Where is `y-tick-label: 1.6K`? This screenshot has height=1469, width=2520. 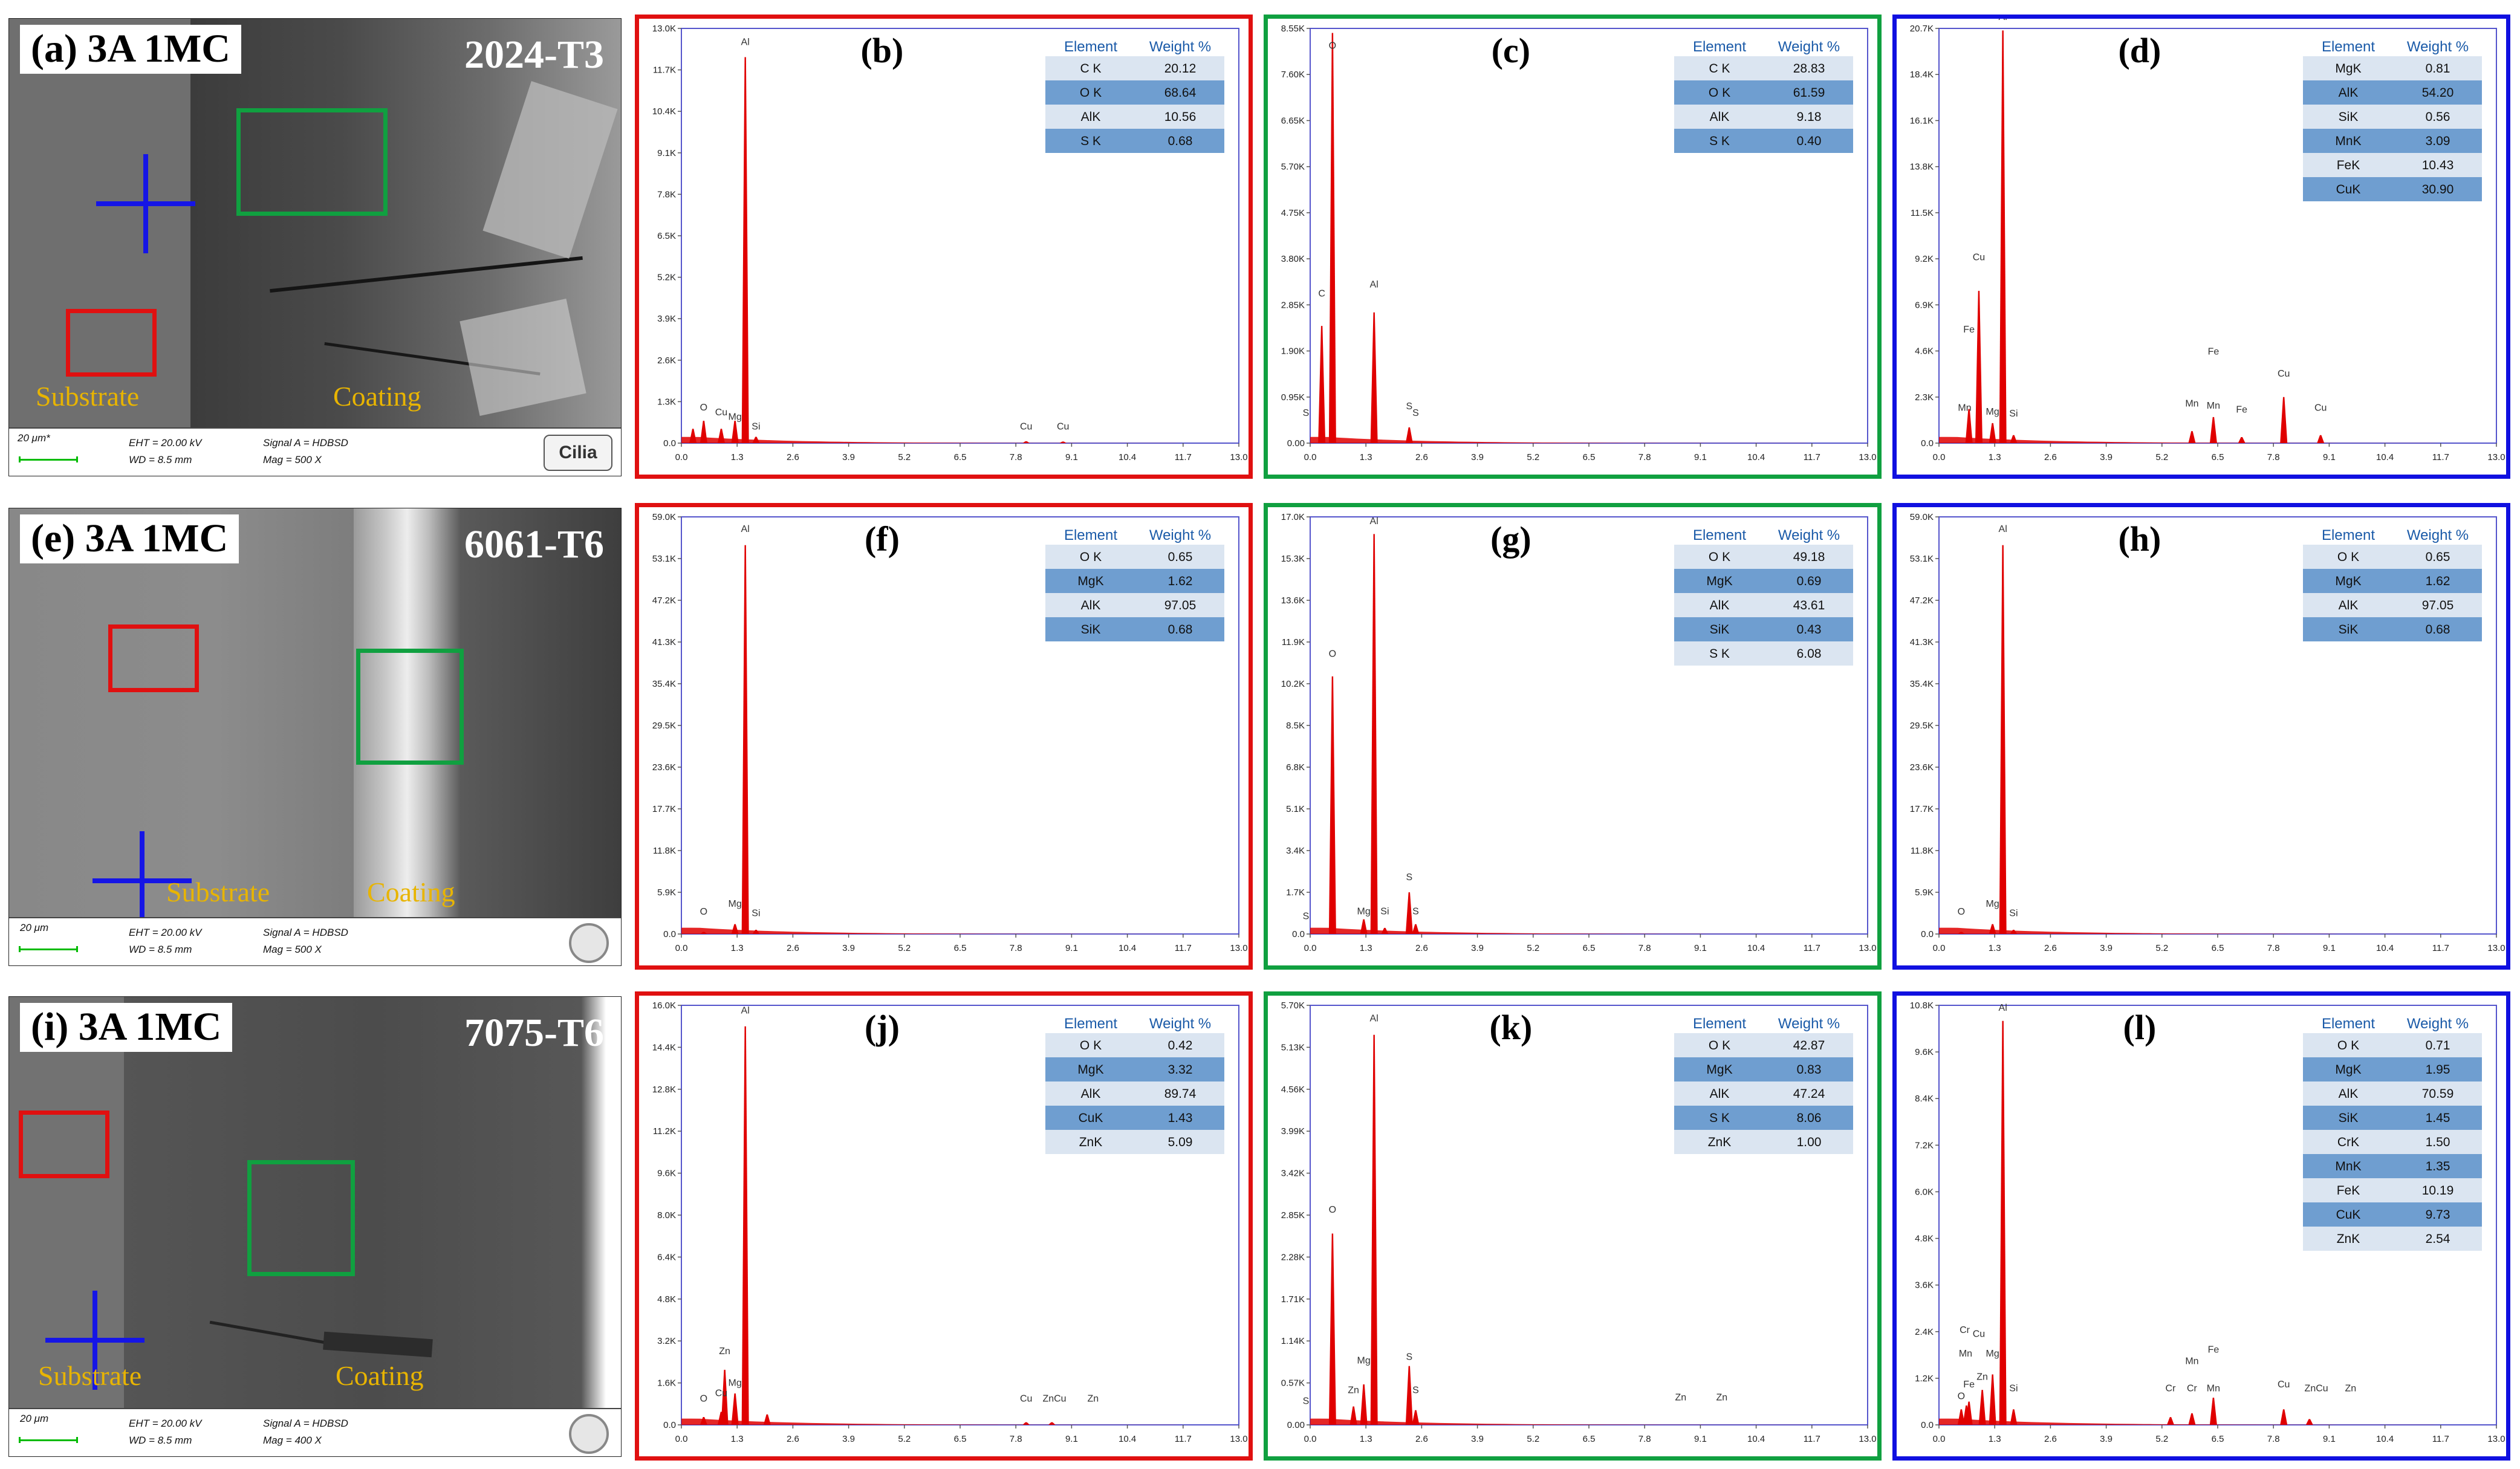 y-tick-label: 1.6K is located at coordinates (666, 1383).